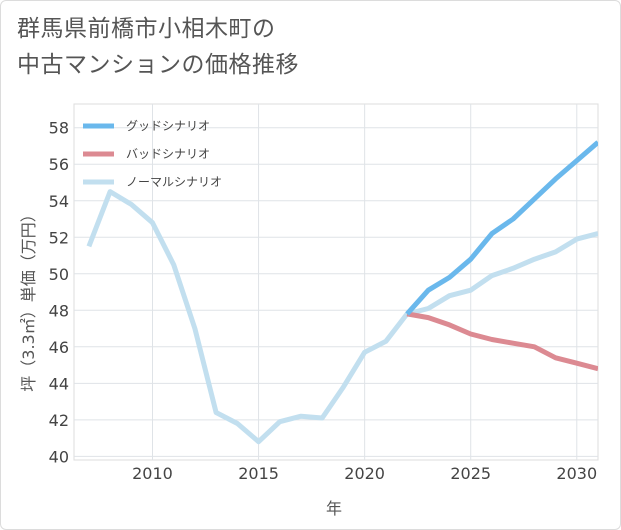 The height and width of the screenshot is (530, 621). I want to click on y-tick-label: 58, so click(59, 128).